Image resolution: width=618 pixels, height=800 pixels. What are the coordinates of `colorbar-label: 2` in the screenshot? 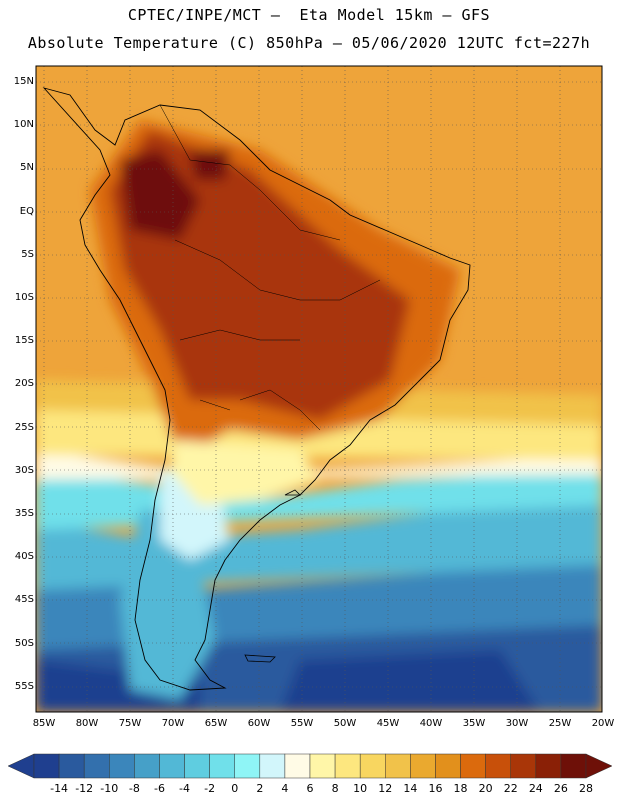 It's located at (260, 788).